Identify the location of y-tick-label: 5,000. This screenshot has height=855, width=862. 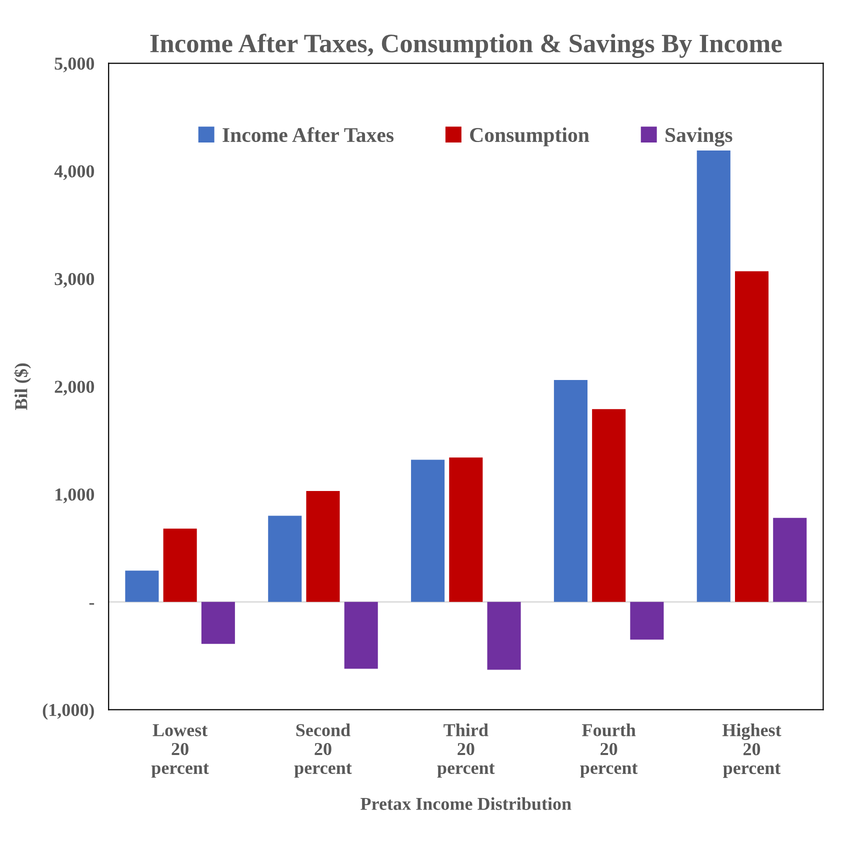
(74, 65).